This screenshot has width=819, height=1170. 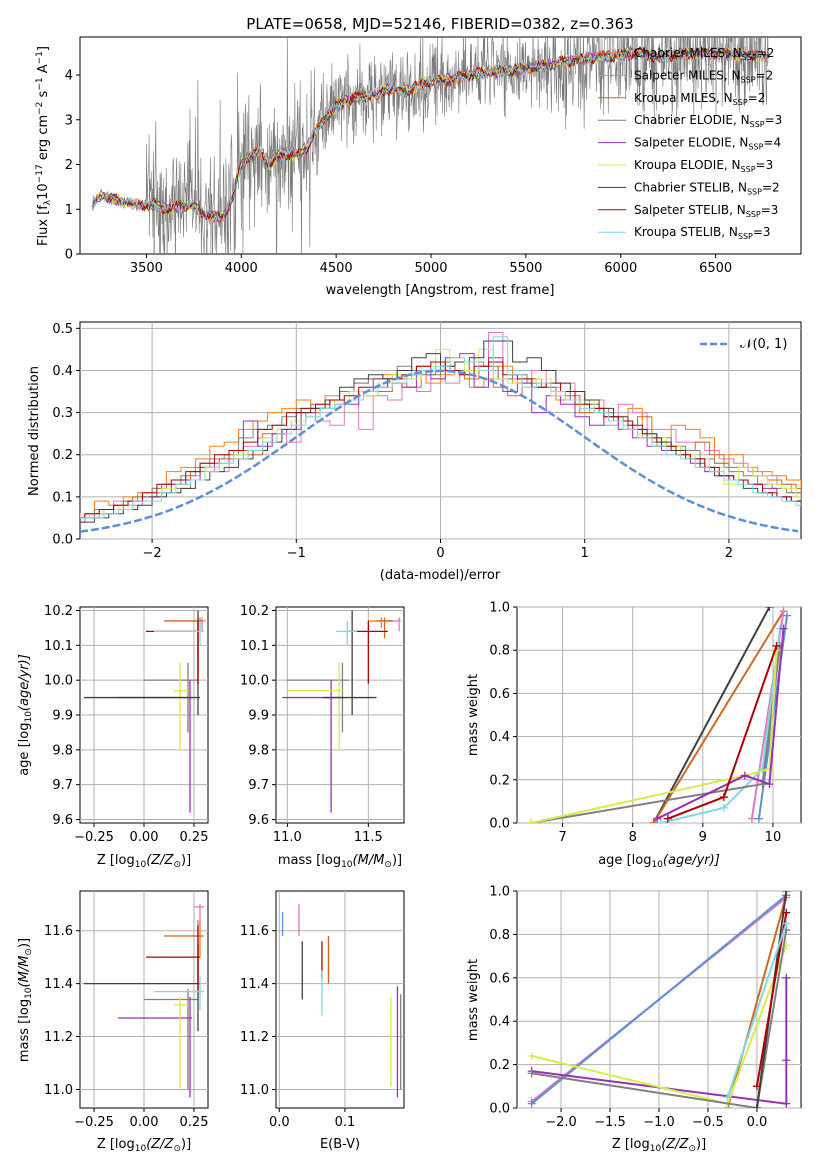 I want to click on y-tick-label: 10.2, so click(x=254, y=611).